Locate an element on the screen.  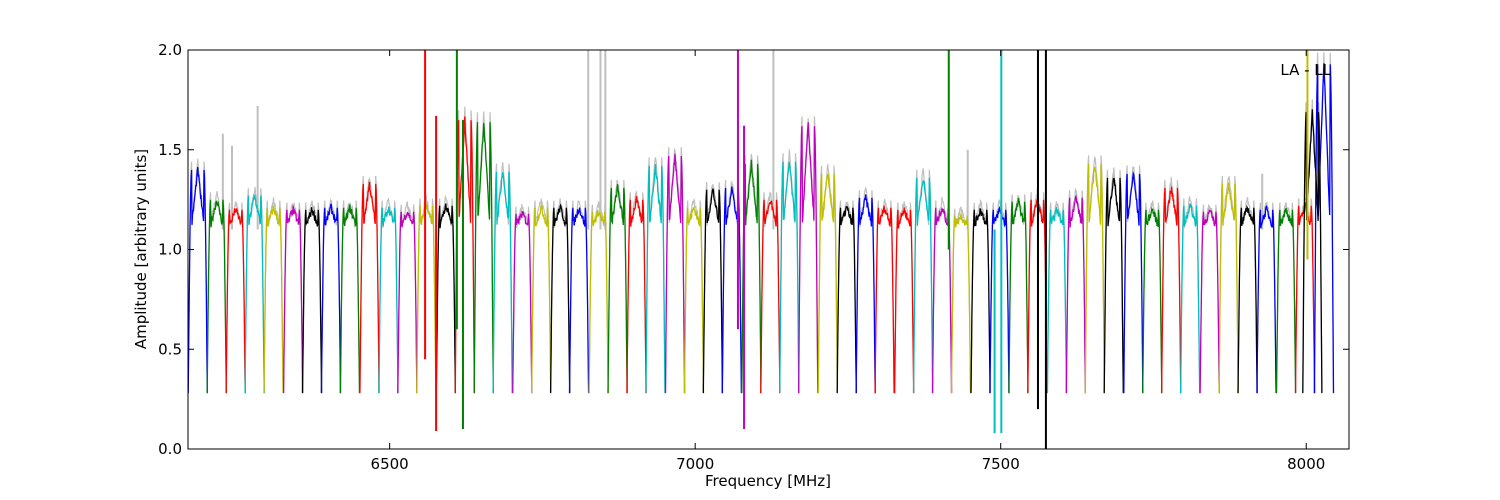
y-tick-label-3: 1.5 is located at coordinates (170, 150).